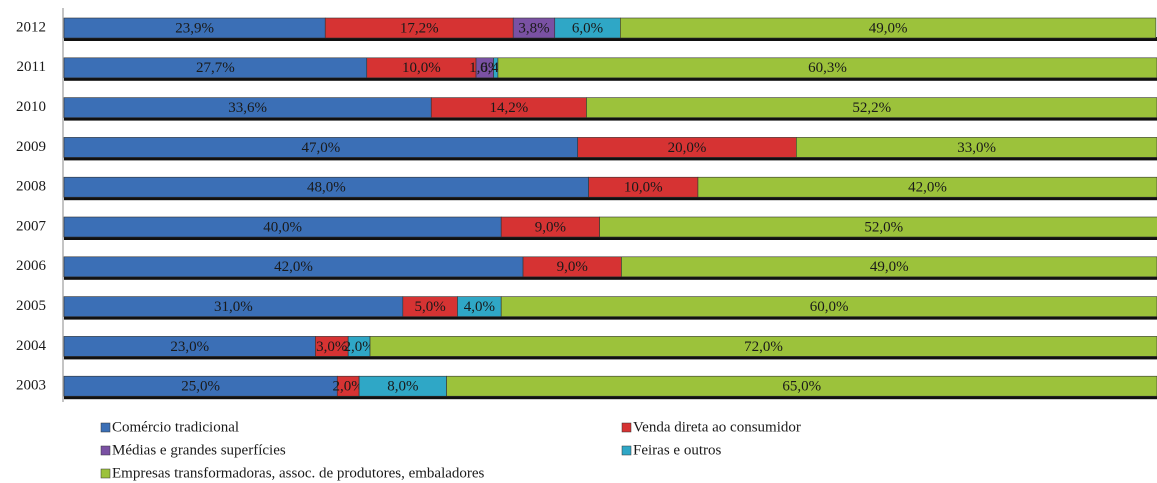  I want to click on legend-label: Médias e grandes superfícies, so click(199, 450).